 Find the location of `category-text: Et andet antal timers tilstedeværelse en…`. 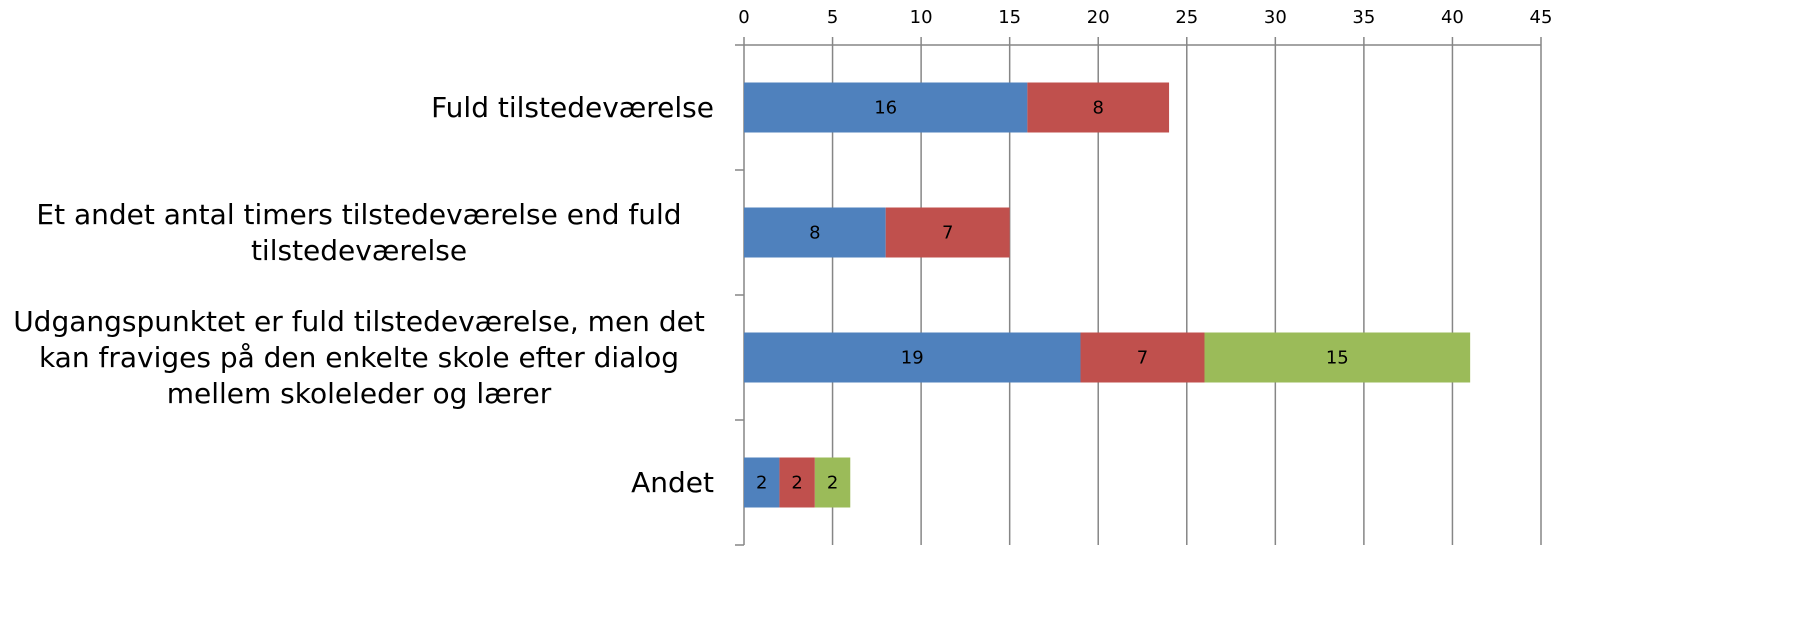

category-text: Et andet antal timers tilstedeværelse en… is located at coordinates (359, 232).